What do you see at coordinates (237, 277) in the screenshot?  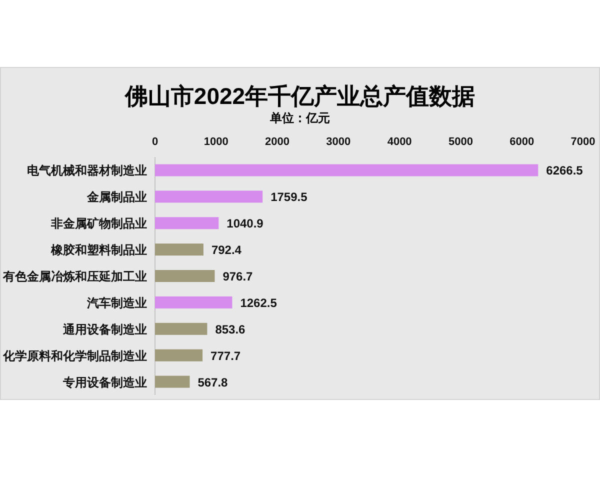 I see `data-label: 976.7` at bounding box center [237, 277].